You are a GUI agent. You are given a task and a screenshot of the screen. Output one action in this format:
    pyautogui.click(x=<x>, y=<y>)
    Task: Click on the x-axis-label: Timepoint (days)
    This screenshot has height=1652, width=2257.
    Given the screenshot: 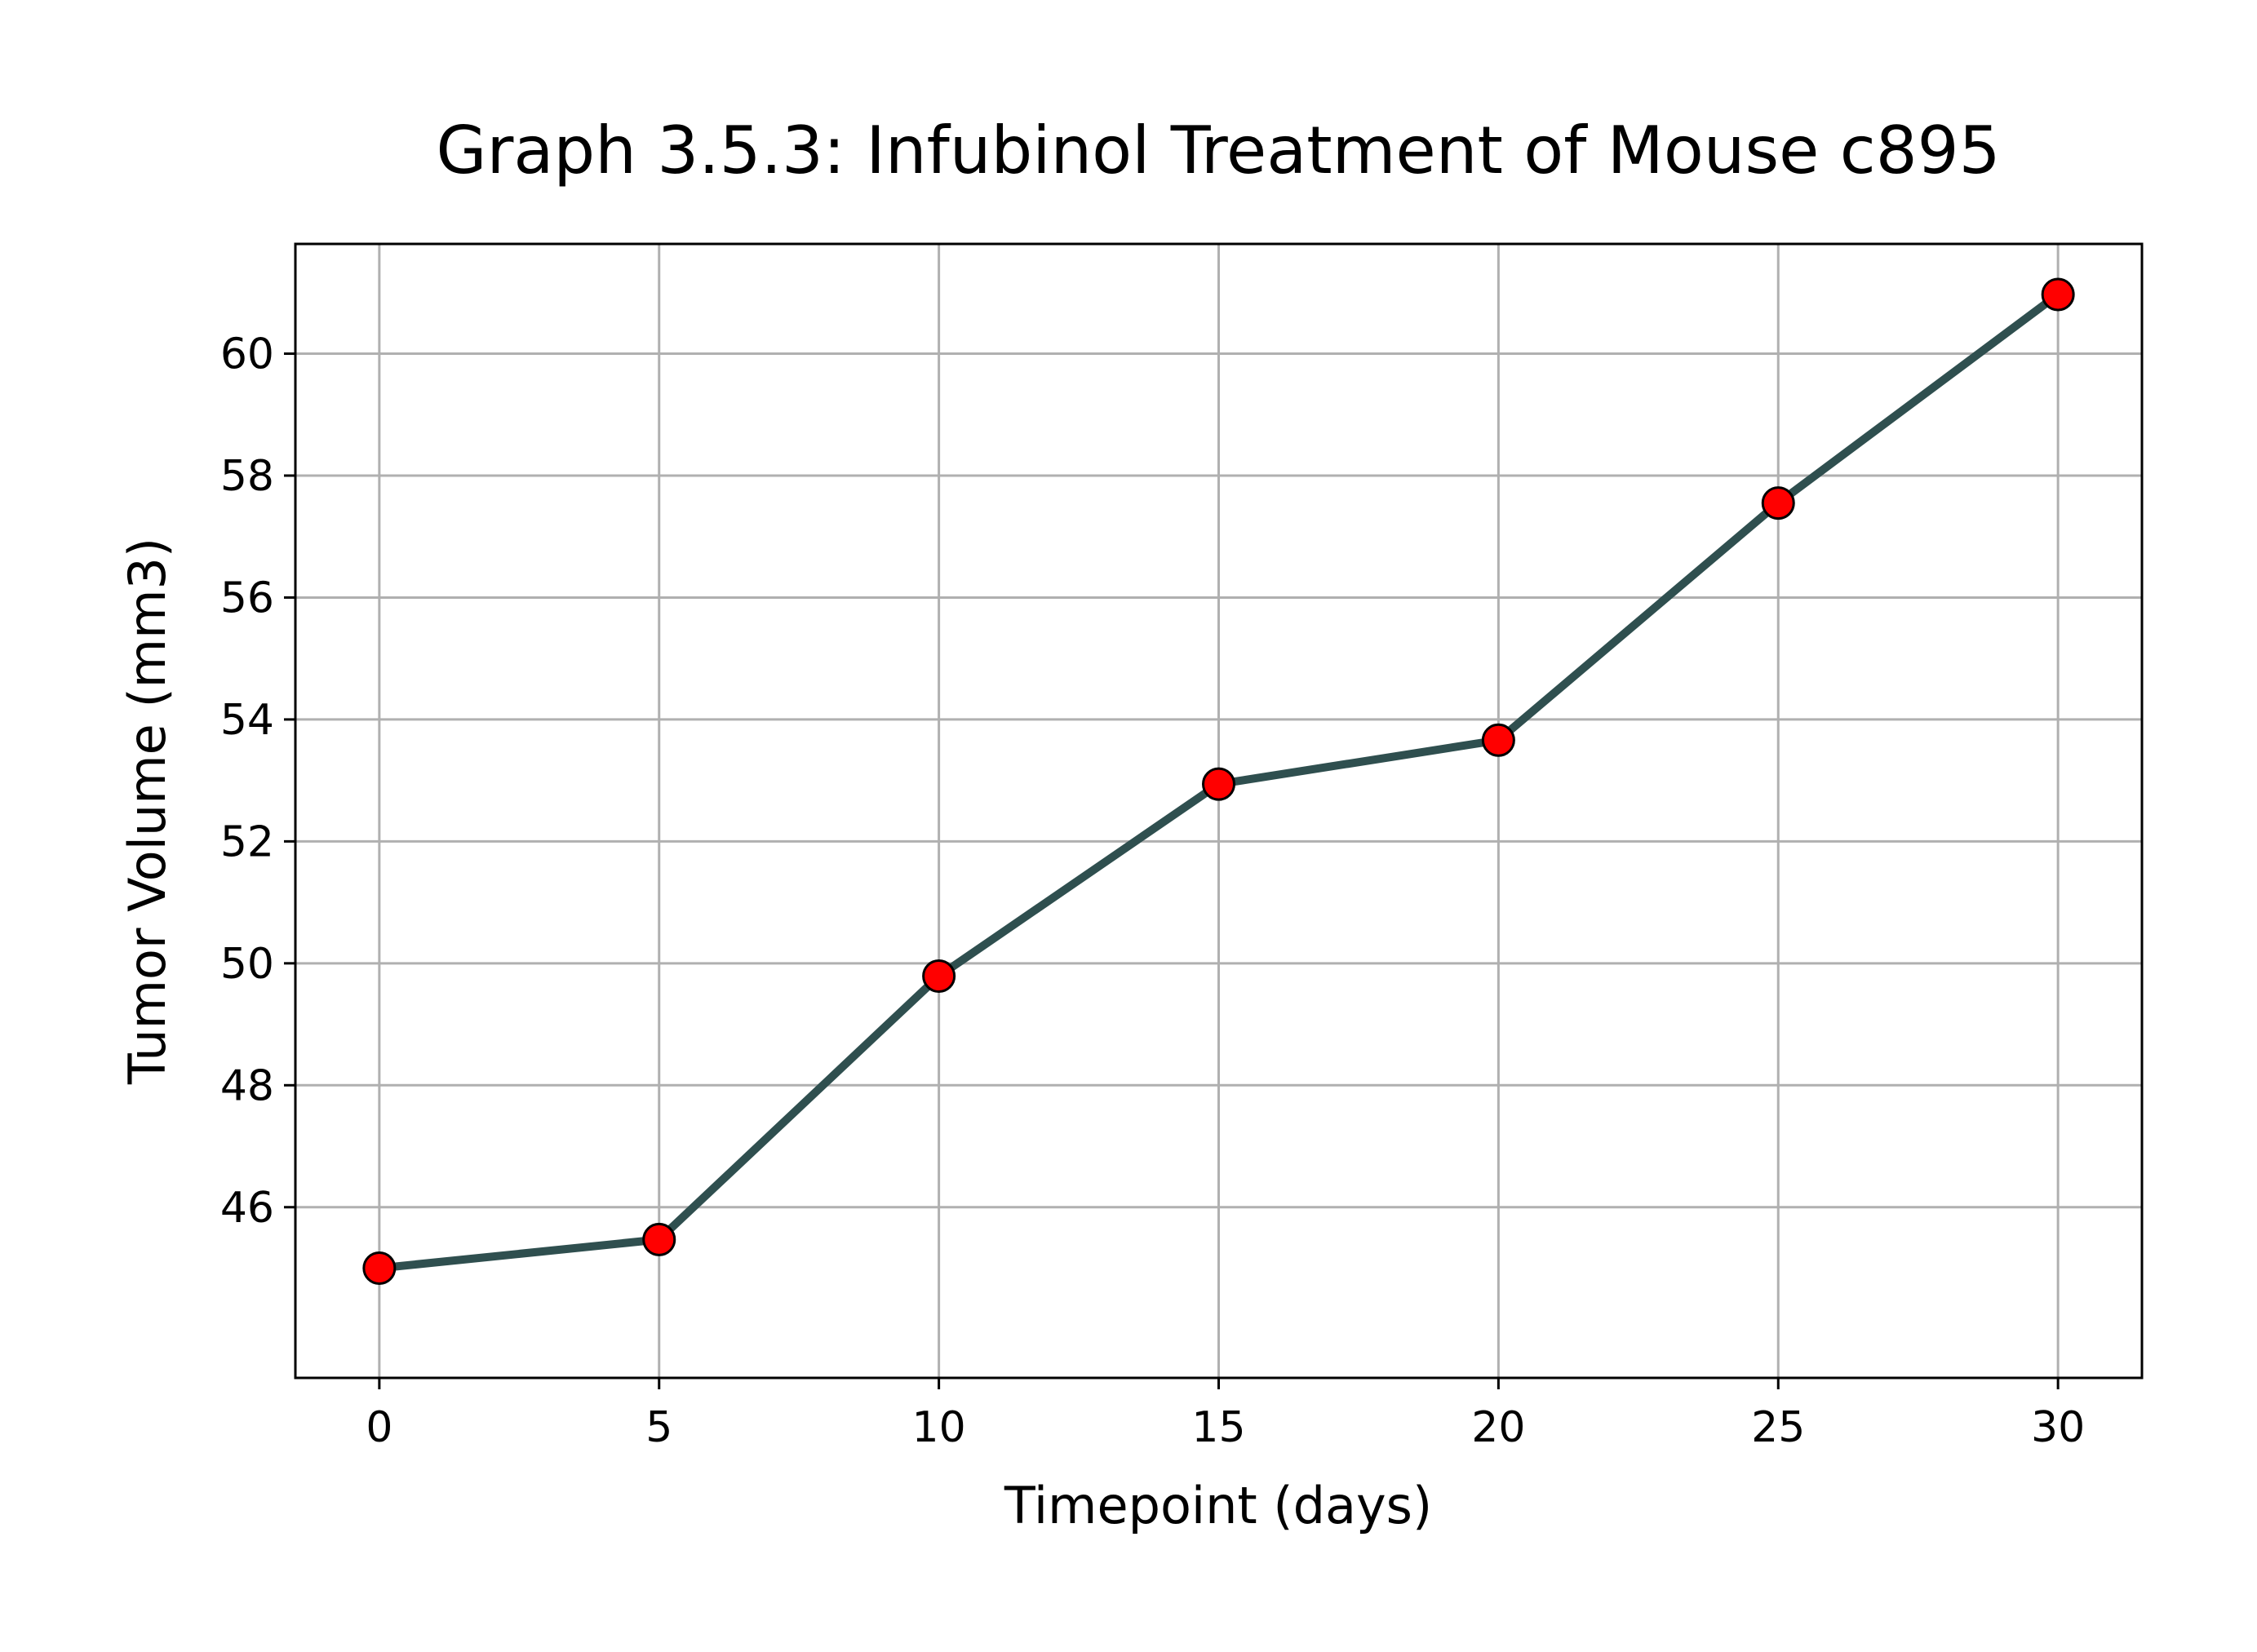 What is the action you would take?
    pyautogui.click(x=1218, y=1505)
    